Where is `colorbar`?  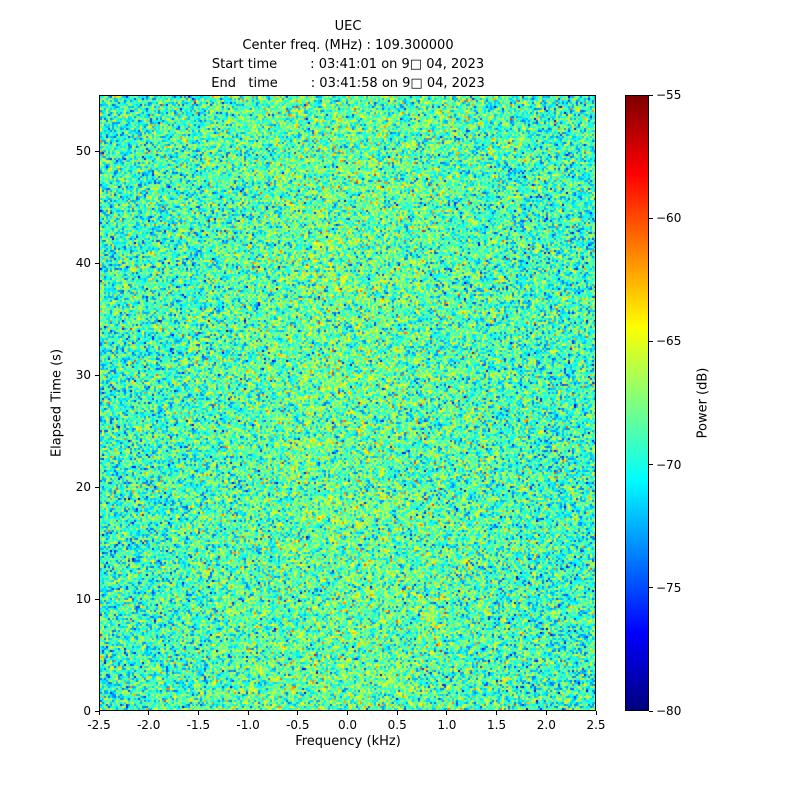 colorbar is located at coordinates (637, 403).